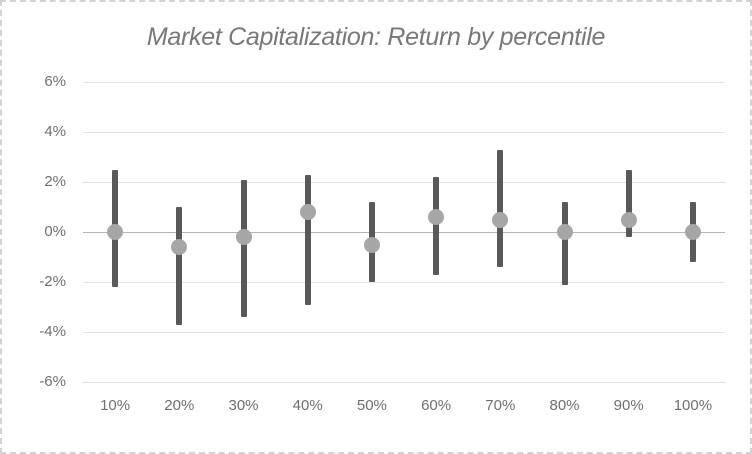  Describe the element at coordinates (404, 232) in the screenshot. I see `zero-axis-line` at that location.